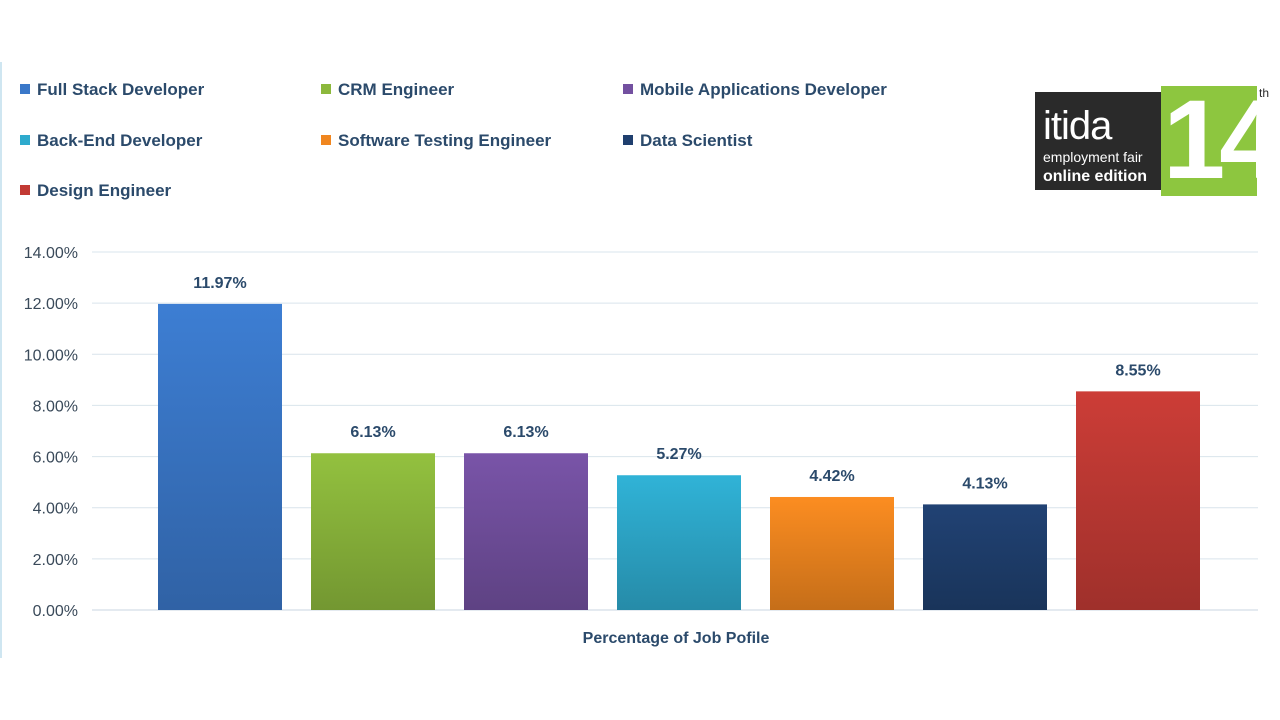 The height and width of the screenshot is (720, 1280). Describe the element at coordinates (104, 190) in the screenshot. I see `legend-label: Design Engineer` at that location.